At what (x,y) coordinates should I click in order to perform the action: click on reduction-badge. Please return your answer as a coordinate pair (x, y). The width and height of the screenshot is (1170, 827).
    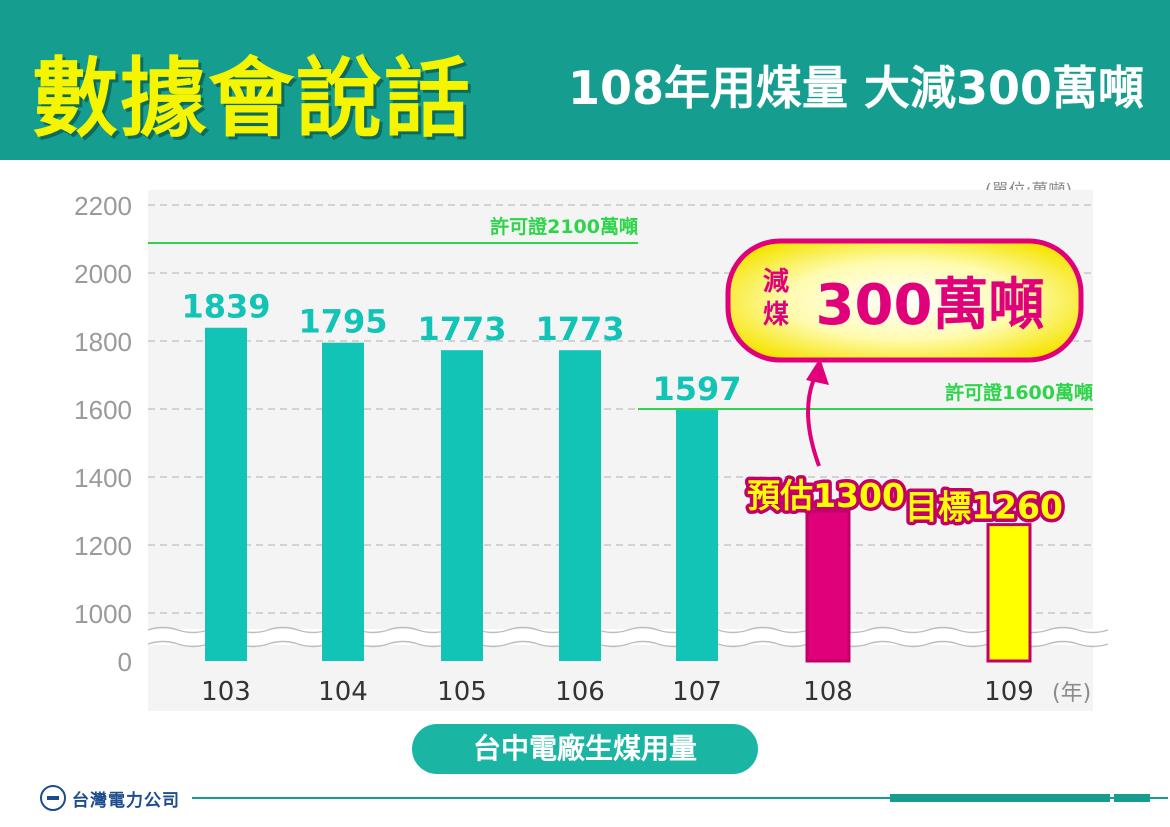
    Looking at the image, I should click on (904, 300).